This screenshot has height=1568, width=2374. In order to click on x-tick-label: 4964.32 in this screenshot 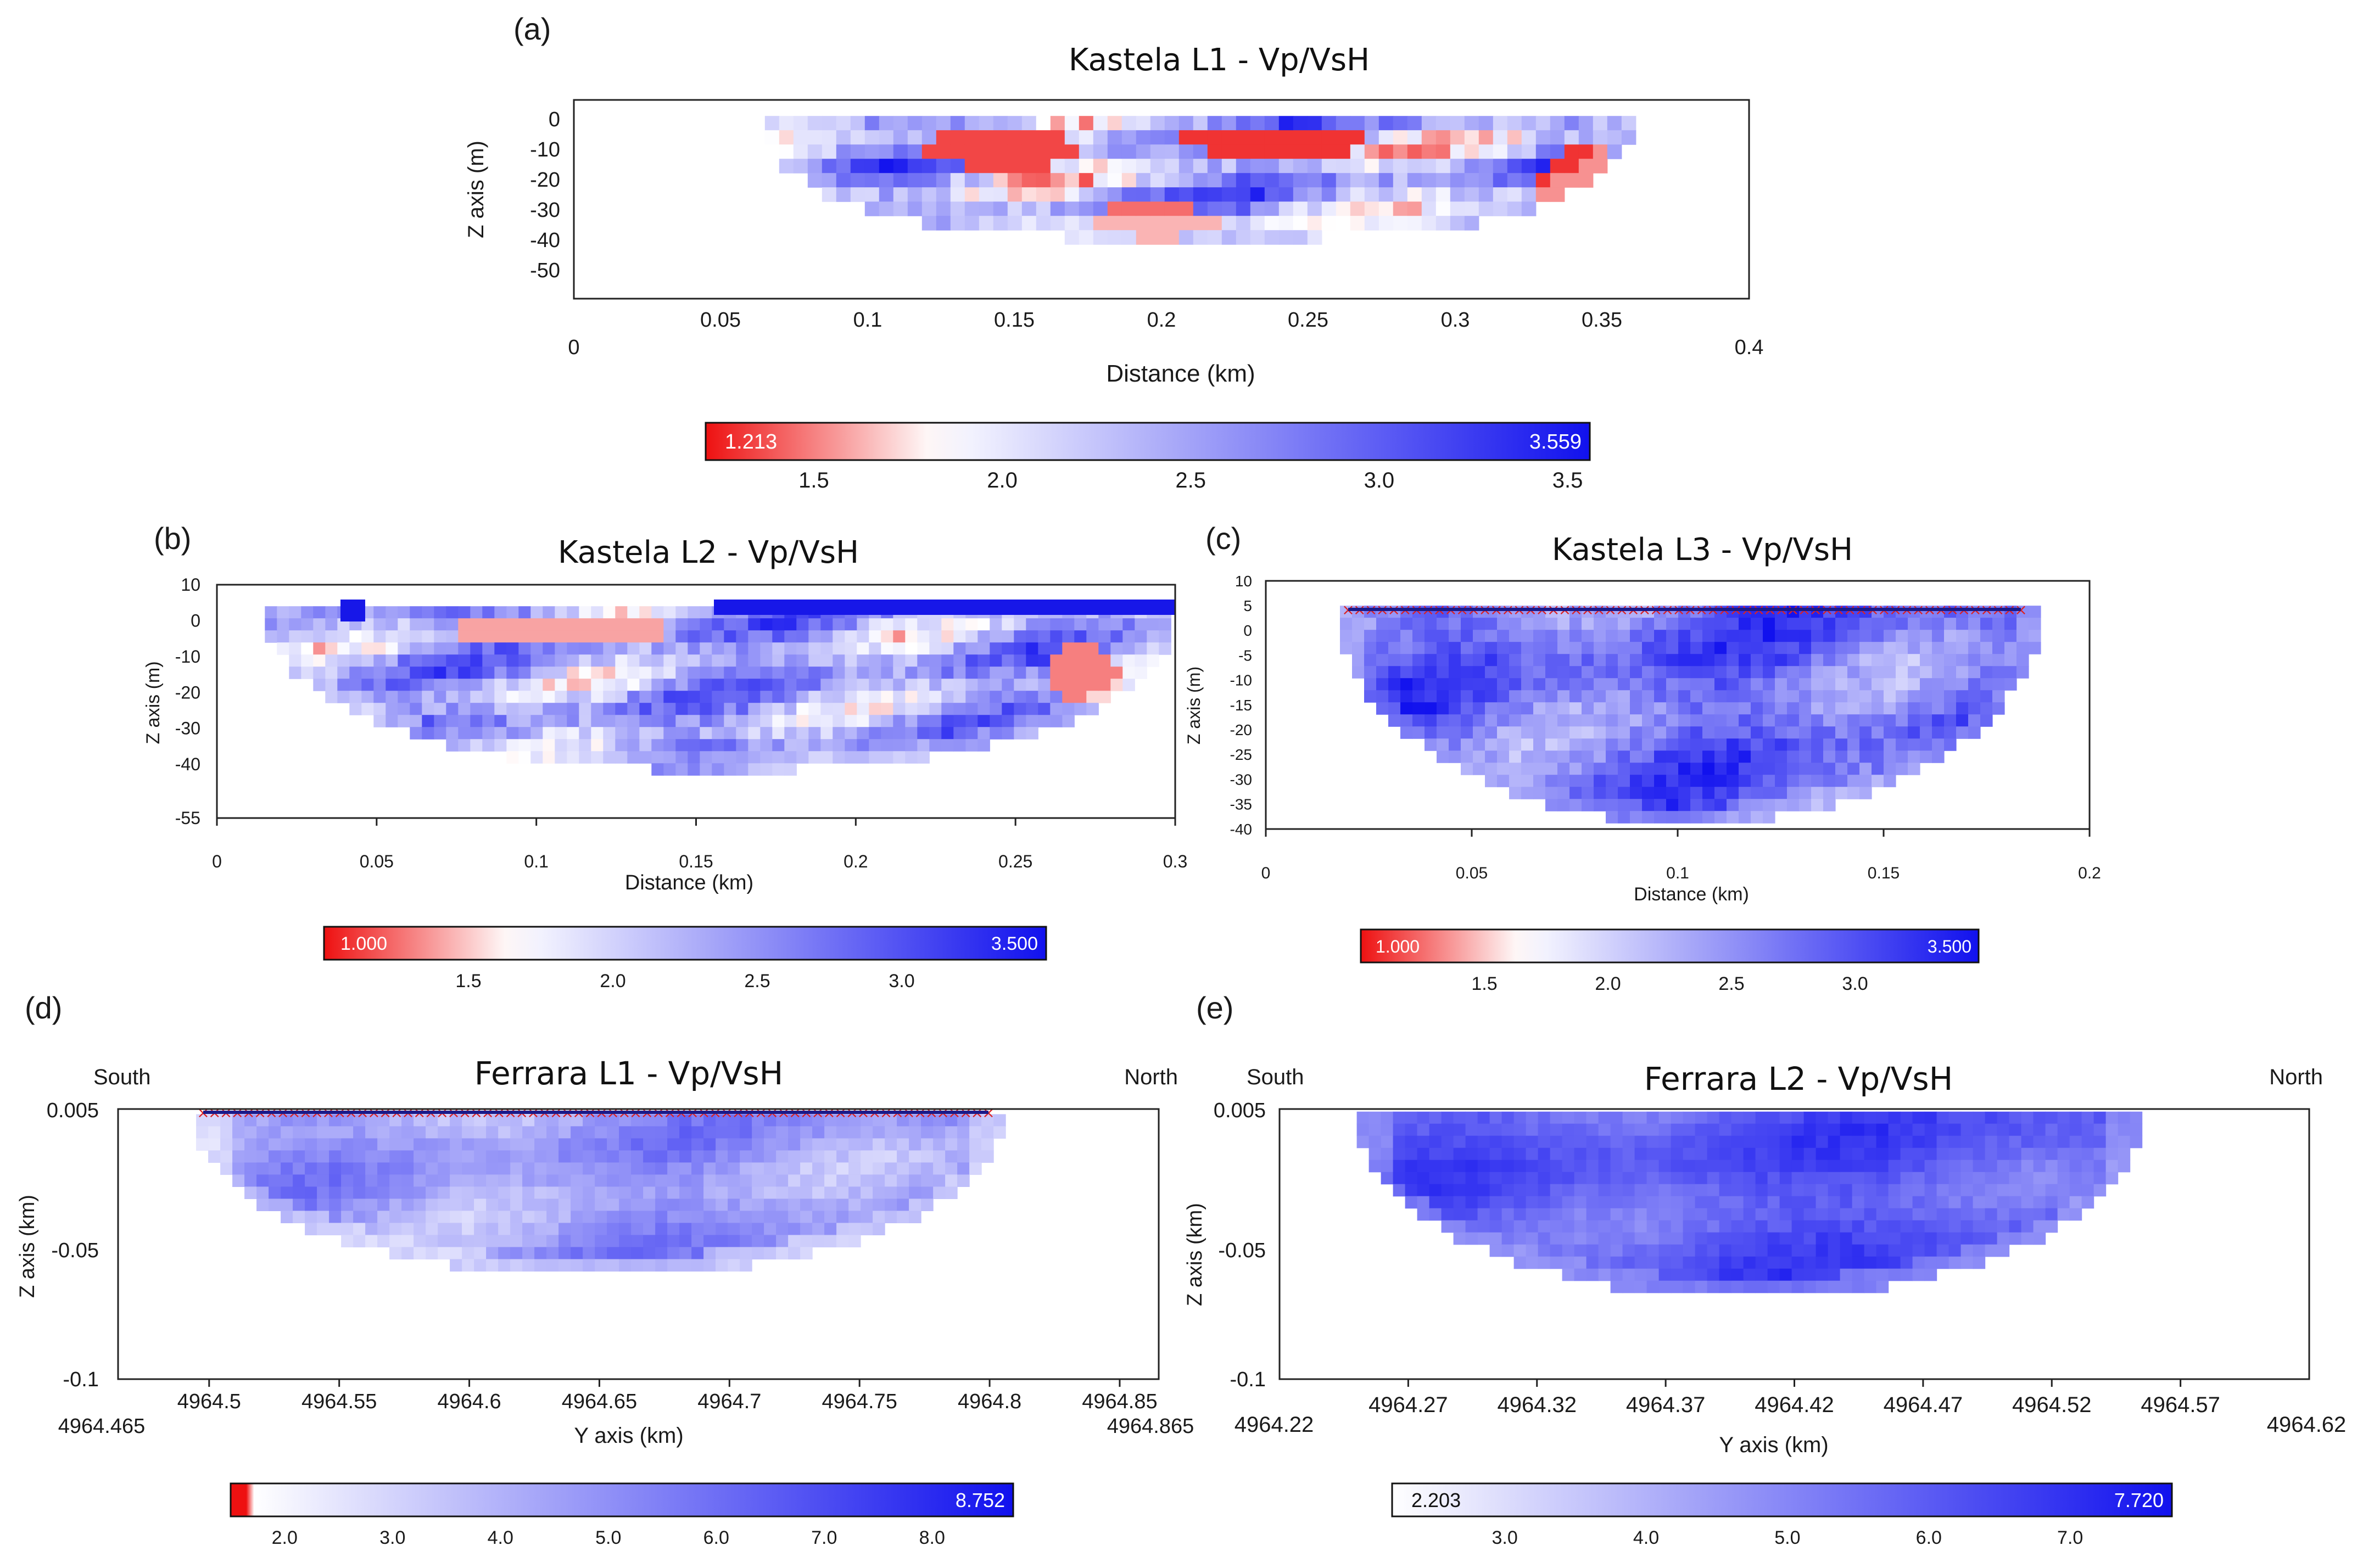, I will do `click(1537, 1405)`.